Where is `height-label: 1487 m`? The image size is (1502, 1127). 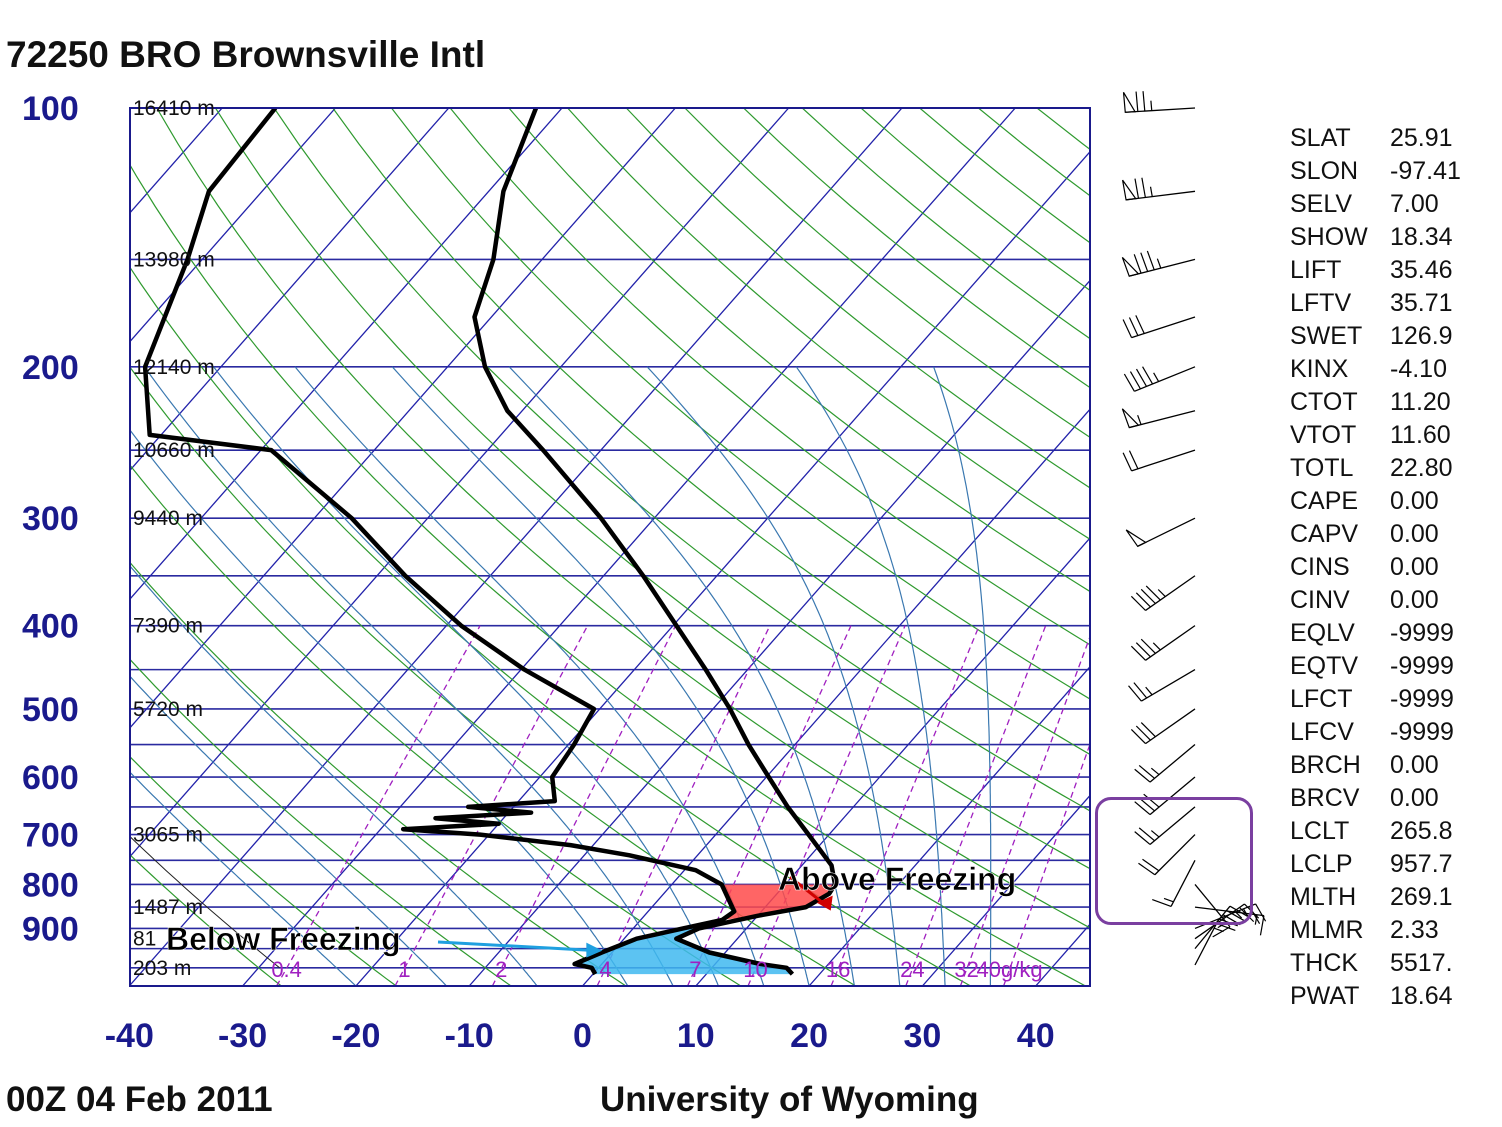
height-label: 1487 m is located at coordinates (168, 907).